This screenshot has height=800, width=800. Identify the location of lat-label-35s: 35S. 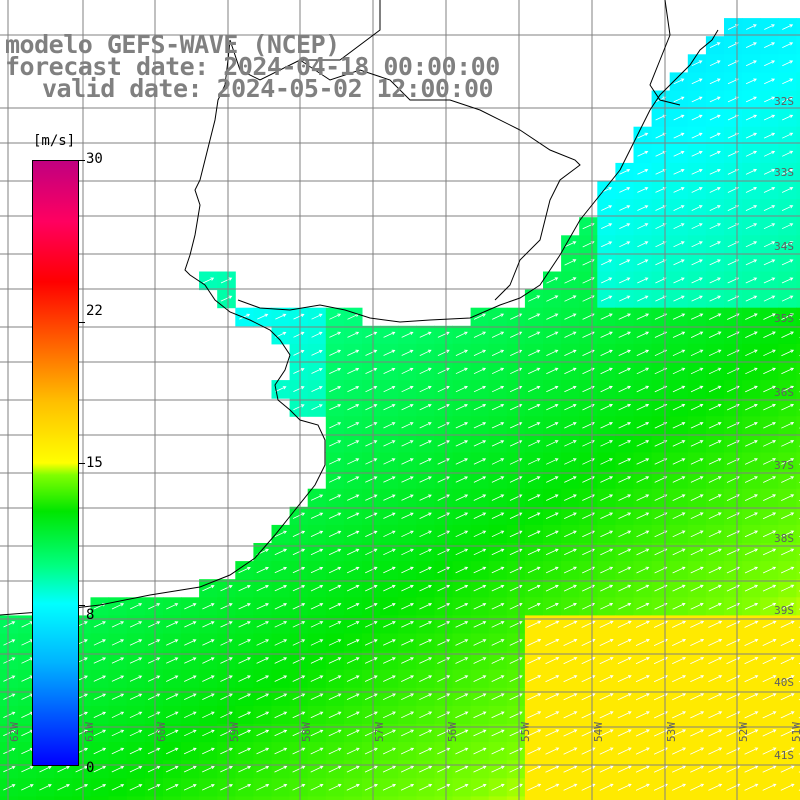
(784, 318).